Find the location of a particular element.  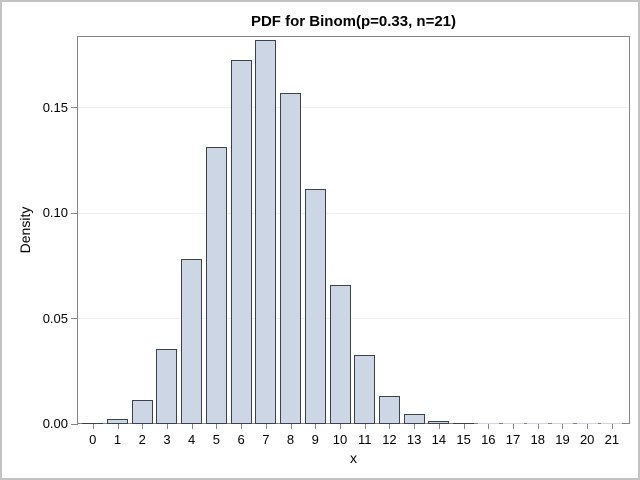

x-tick-label: 10 is located at coordinates (340, 439).